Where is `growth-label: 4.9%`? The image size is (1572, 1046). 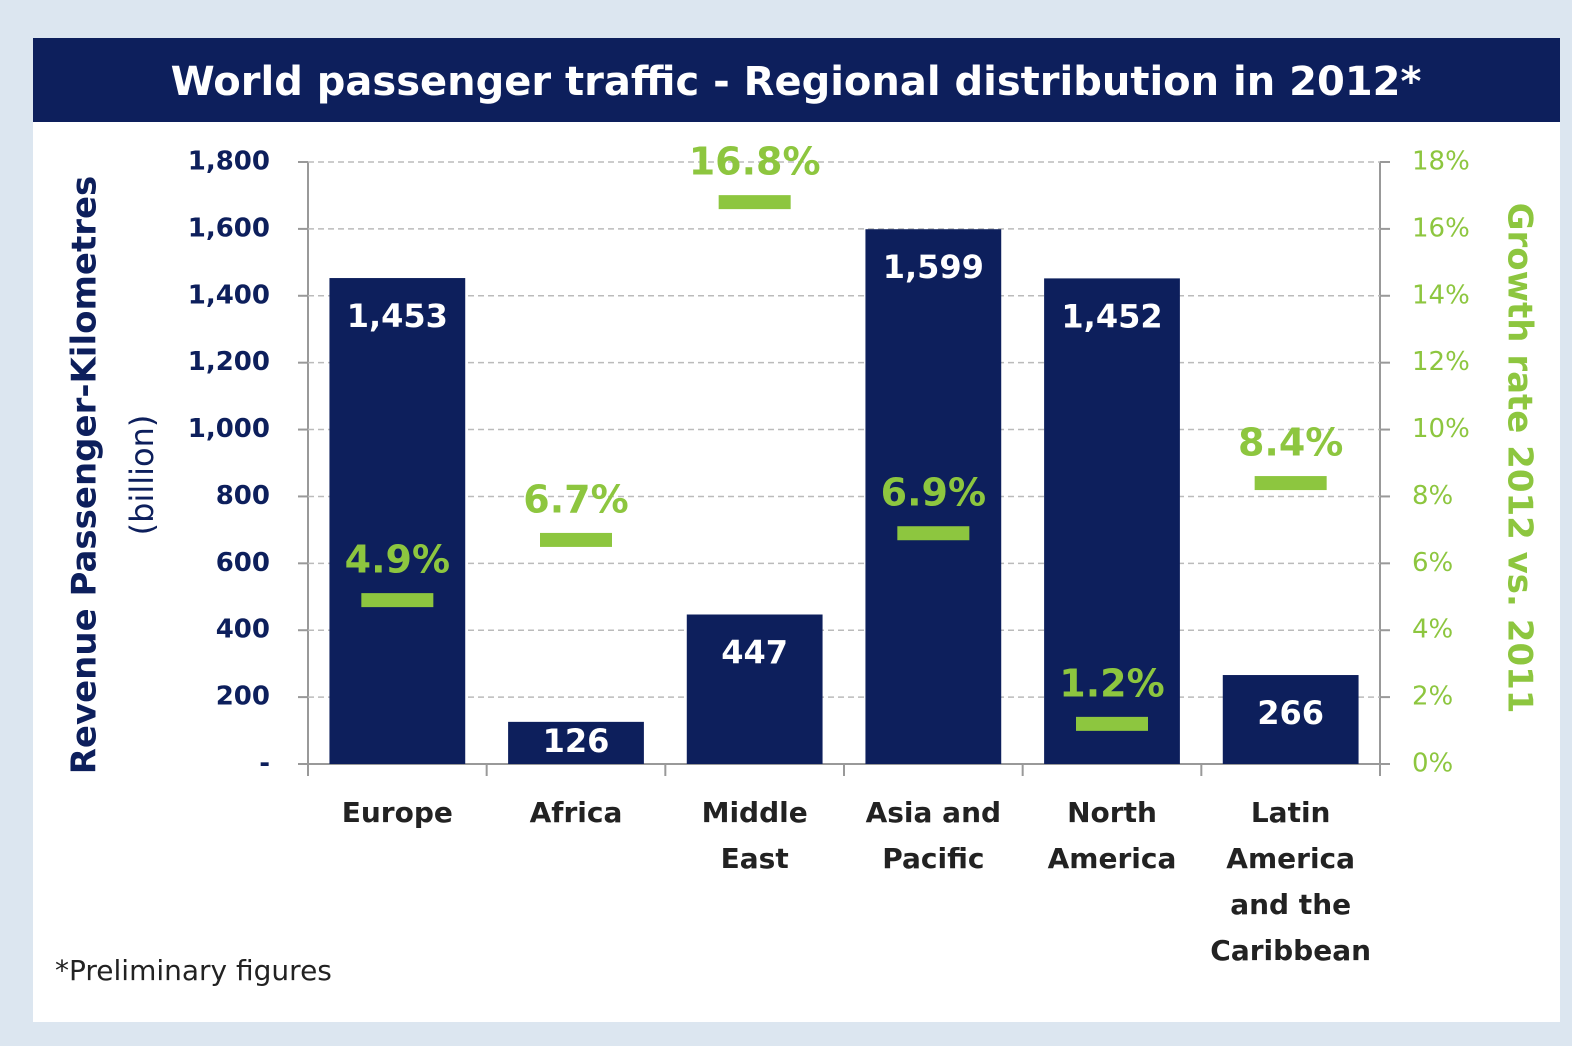 growth-label: 4.9% is located at coordinates (397, 560).